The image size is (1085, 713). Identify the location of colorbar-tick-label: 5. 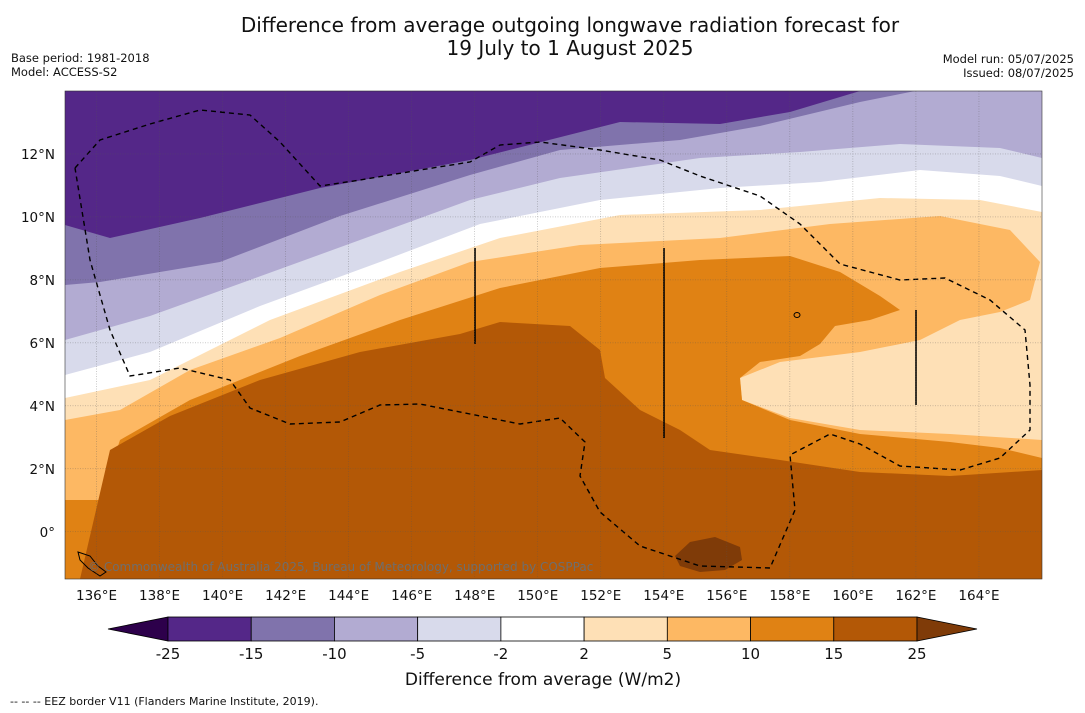
(668, 654).